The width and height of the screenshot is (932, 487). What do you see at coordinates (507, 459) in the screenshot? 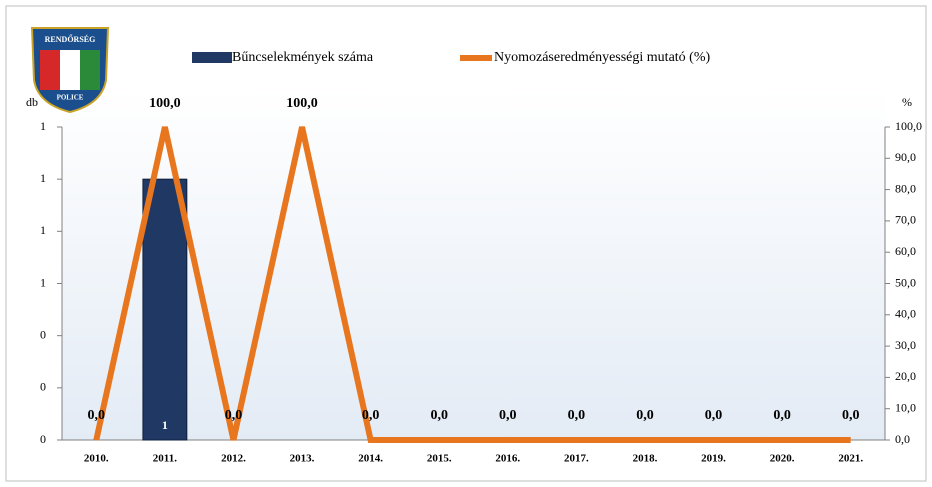
I see `x-tick-label: 2016.` at bounding box center [507, 459].